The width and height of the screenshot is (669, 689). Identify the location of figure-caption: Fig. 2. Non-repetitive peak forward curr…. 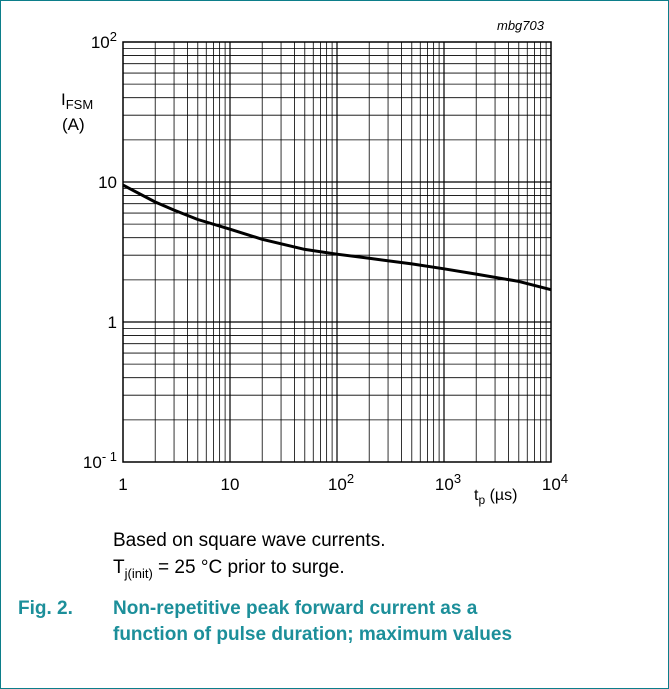
(338, 622).